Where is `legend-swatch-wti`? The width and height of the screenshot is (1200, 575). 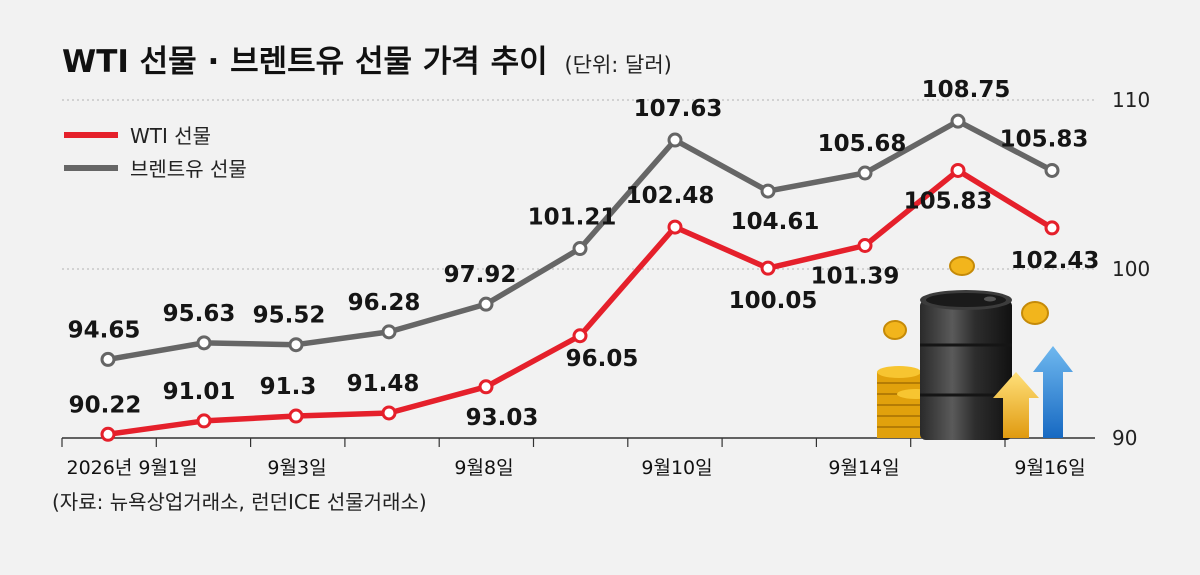
legend-swatch-wti is located at coordinates (91, 134).